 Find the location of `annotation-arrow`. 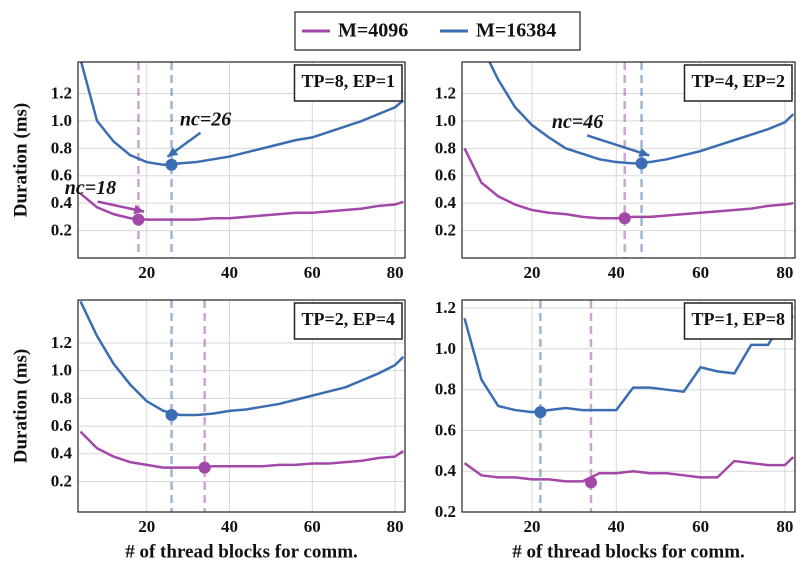

annotation-arrow is located at coordinates (618, 145).